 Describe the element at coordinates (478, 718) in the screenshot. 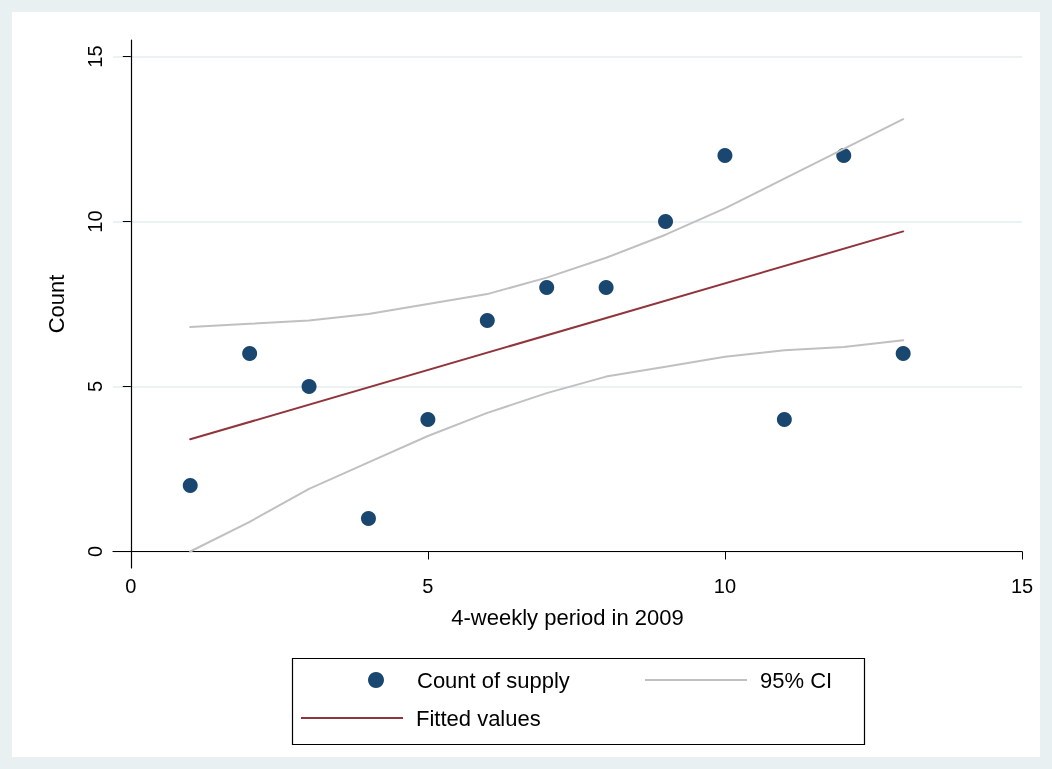

I see `legend-label: Fitted values` at that location.